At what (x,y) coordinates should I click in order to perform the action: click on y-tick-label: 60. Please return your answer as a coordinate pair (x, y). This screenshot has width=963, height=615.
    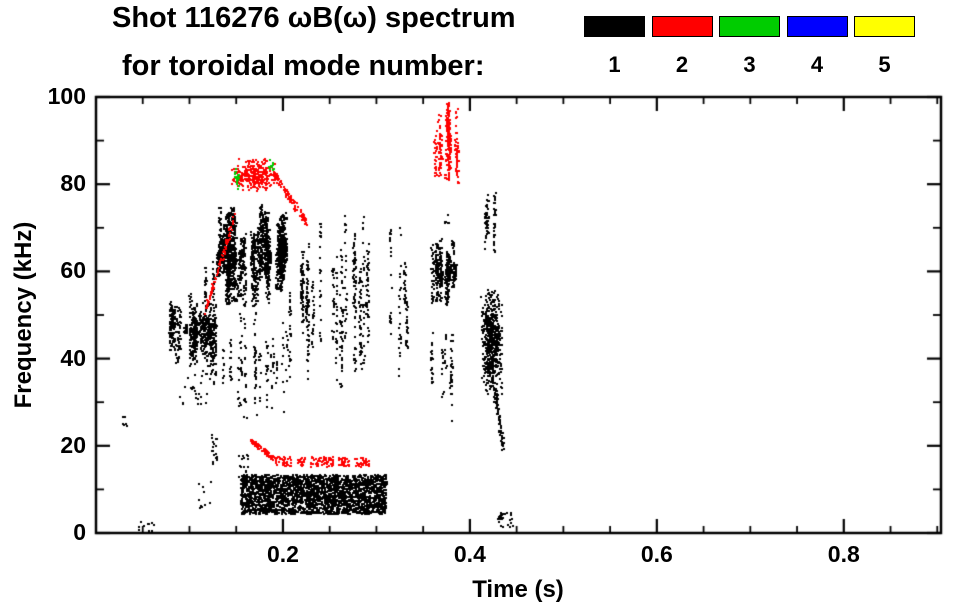
    Looking at the image, I should click on (73, 270).